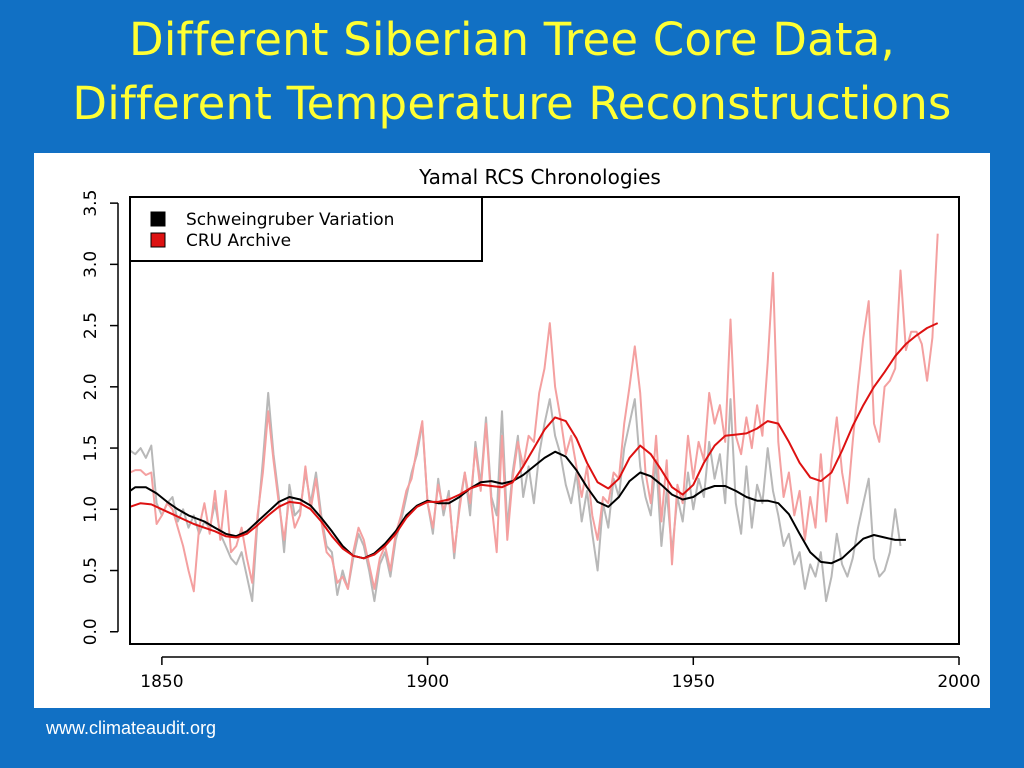 This screenshot has width=1024, height=768. Describe the element at coordinates (91, 264) in the screenshot. I see `y-tick-label: 3.0` at that location.